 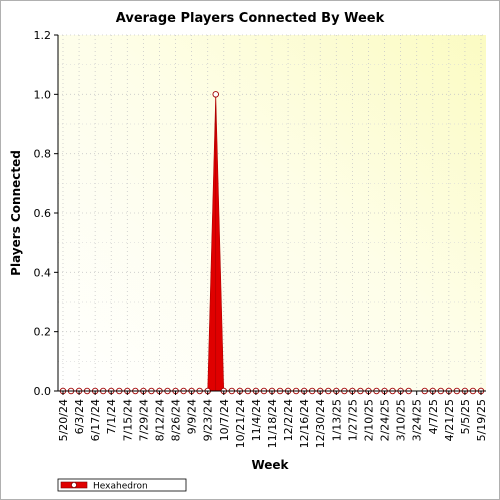 I want to click on x-tick-label: 6/3/24, so click(x=79, y=416).